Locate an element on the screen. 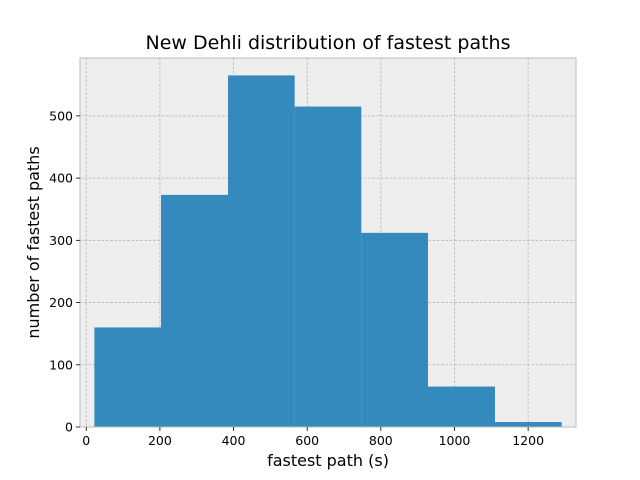  x-tick-label: 200 is located at coordinates (160, 440).